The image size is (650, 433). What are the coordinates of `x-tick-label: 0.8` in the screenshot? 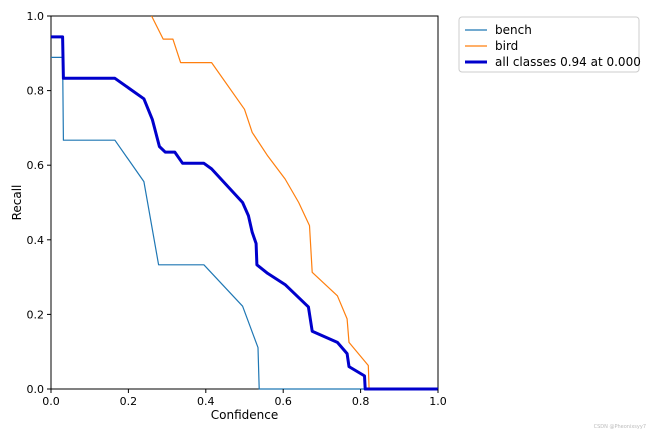 It's located at (361, 401).